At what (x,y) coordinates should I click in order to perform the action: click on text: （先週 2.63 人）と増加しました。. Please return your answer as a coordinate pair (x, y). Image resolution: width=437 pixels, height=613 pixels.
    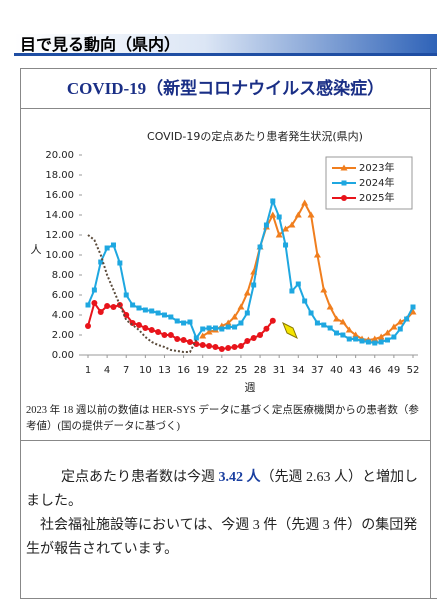
    Looking at the image, I should click on (222, 489).